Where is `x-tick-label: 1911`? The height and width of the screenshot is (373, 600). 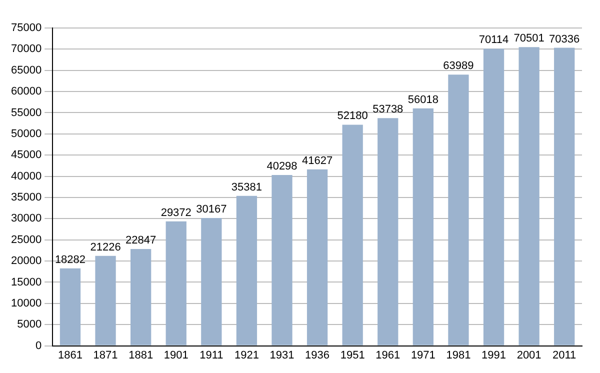 x-tick-label: 1911 is located at coordinates (212, 355).